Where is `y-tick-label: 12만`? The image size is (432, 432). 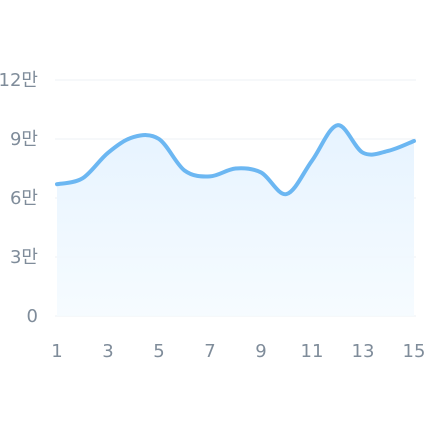
y-tick-label: 12만 is located at coordinates (19, 80).